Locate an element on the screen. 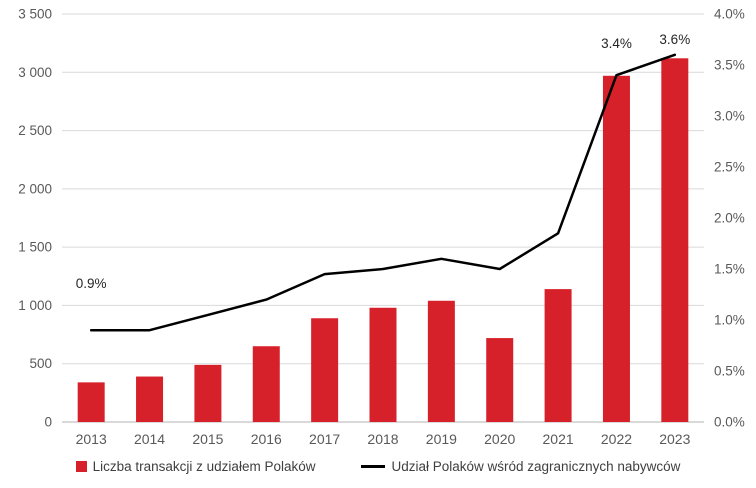  svg-text: 500 is located at coordinates (40, 363).